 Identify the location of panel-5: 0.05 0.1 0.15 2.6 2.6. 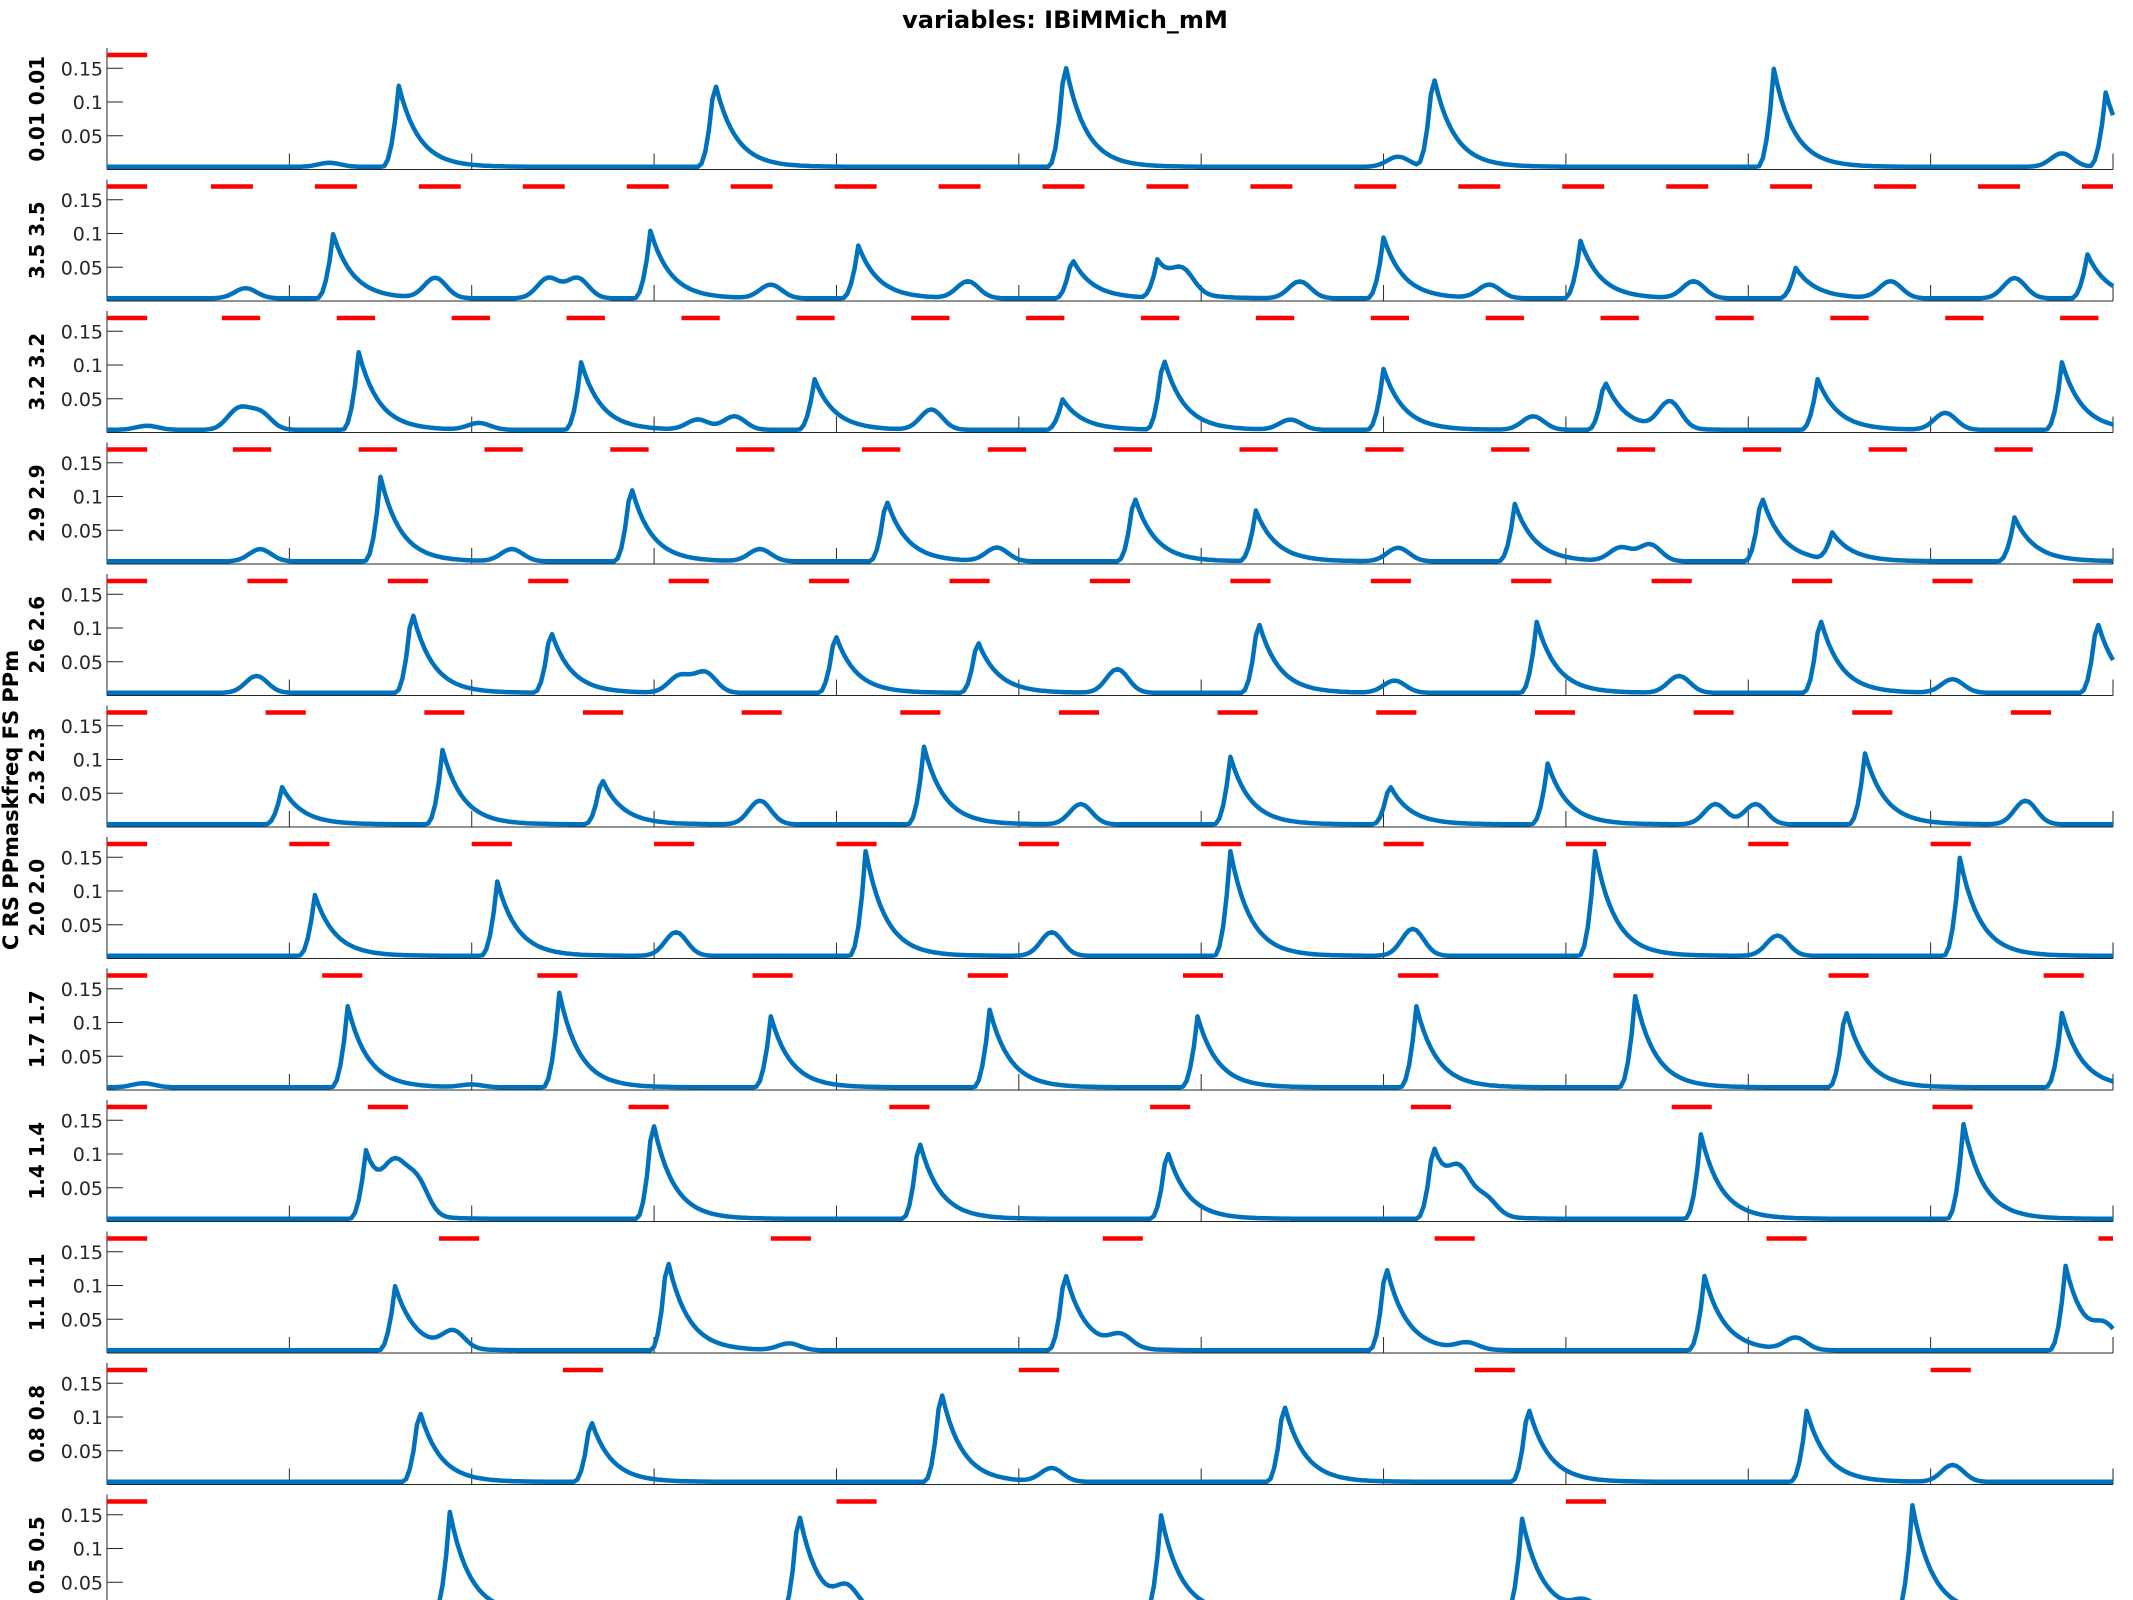
(1070, 635).